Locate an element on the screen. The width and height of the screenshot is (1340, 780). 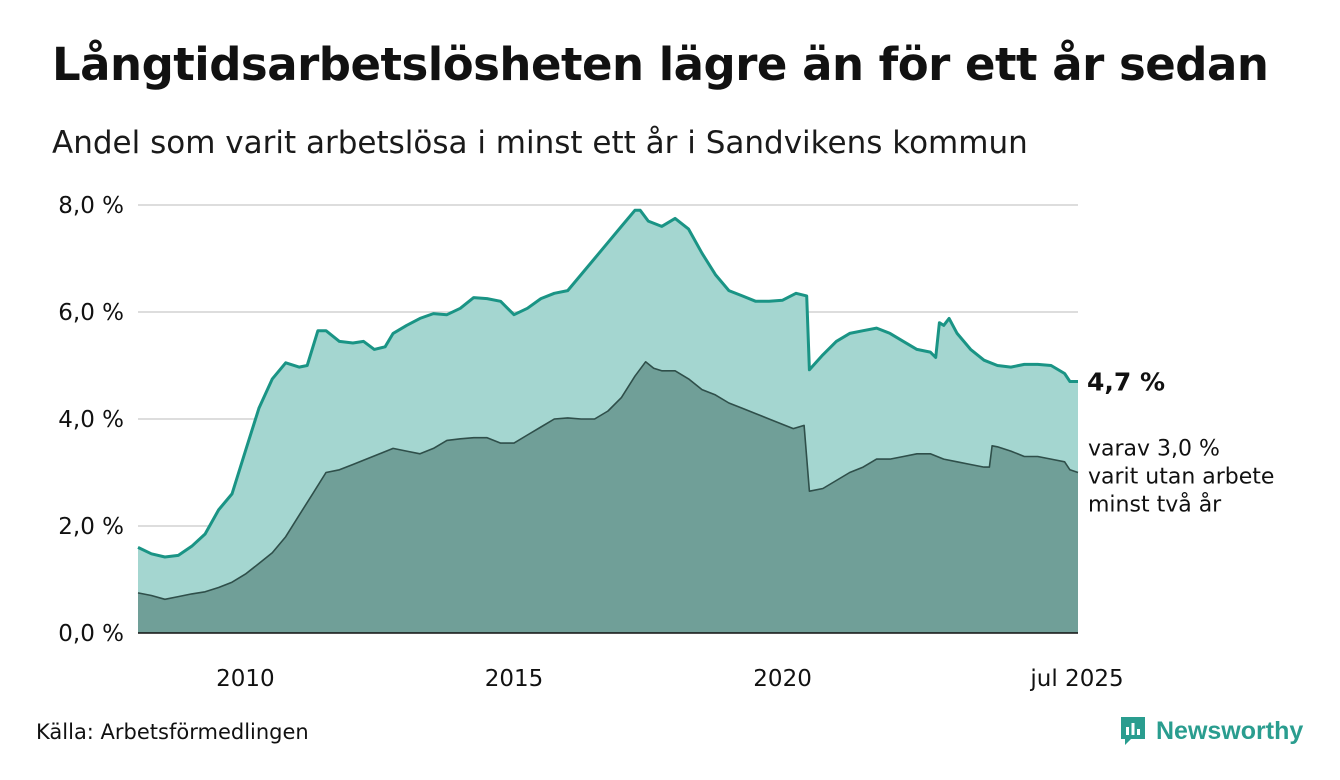
end-value-label: 4,7 % is located at coordinates (1126, 382).